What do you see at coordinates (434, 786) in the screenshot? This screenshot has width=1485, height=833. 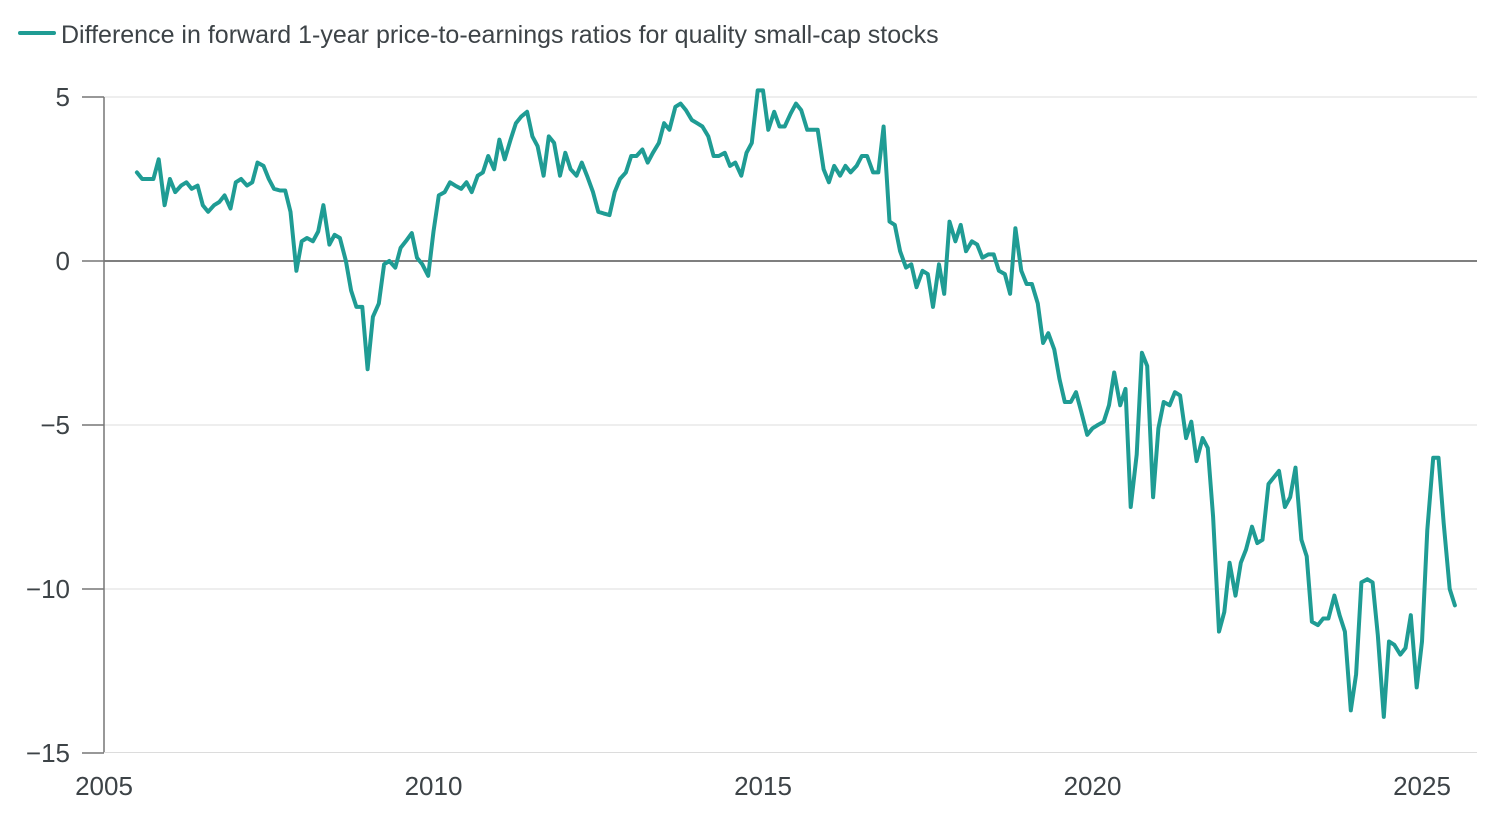 I see `x-tick-label: 2010` at bounding box center [434, 786].